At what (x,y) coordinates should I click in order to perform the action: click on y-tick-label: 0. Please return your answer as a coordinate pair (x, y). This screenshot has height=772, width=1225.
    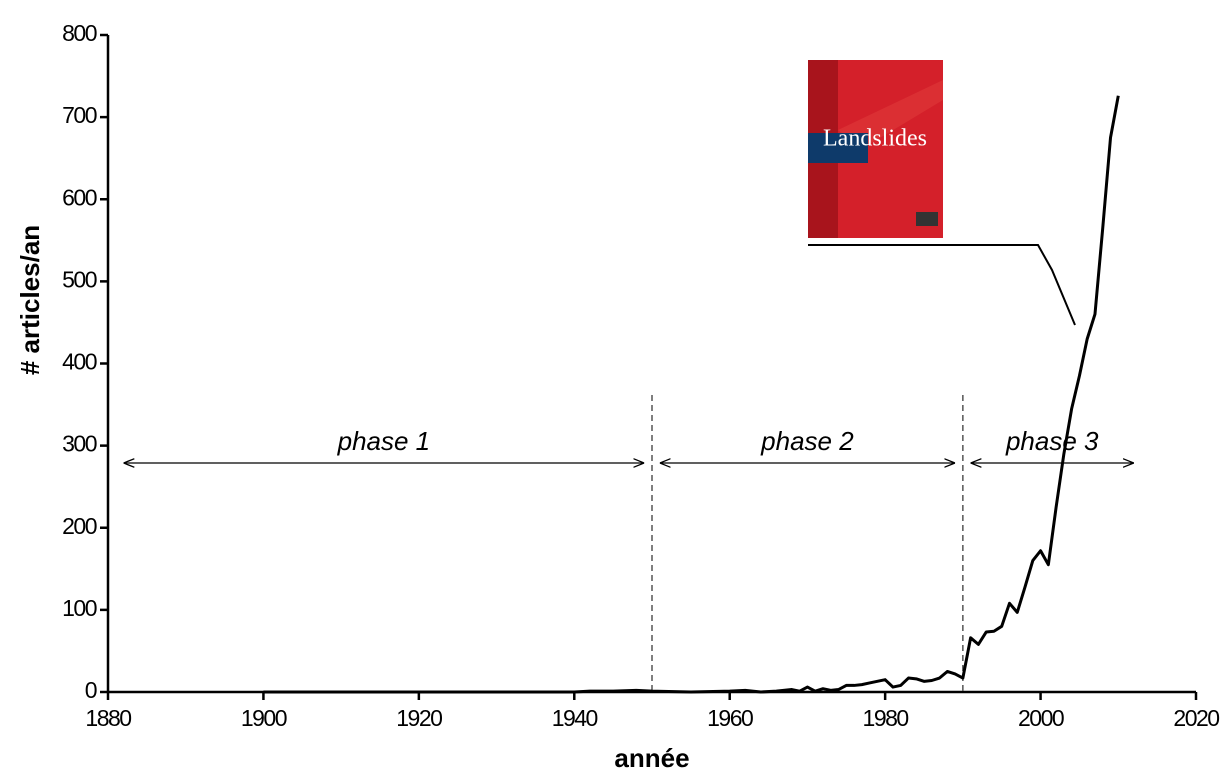
    Looking at the image, I should click on (91, 690).